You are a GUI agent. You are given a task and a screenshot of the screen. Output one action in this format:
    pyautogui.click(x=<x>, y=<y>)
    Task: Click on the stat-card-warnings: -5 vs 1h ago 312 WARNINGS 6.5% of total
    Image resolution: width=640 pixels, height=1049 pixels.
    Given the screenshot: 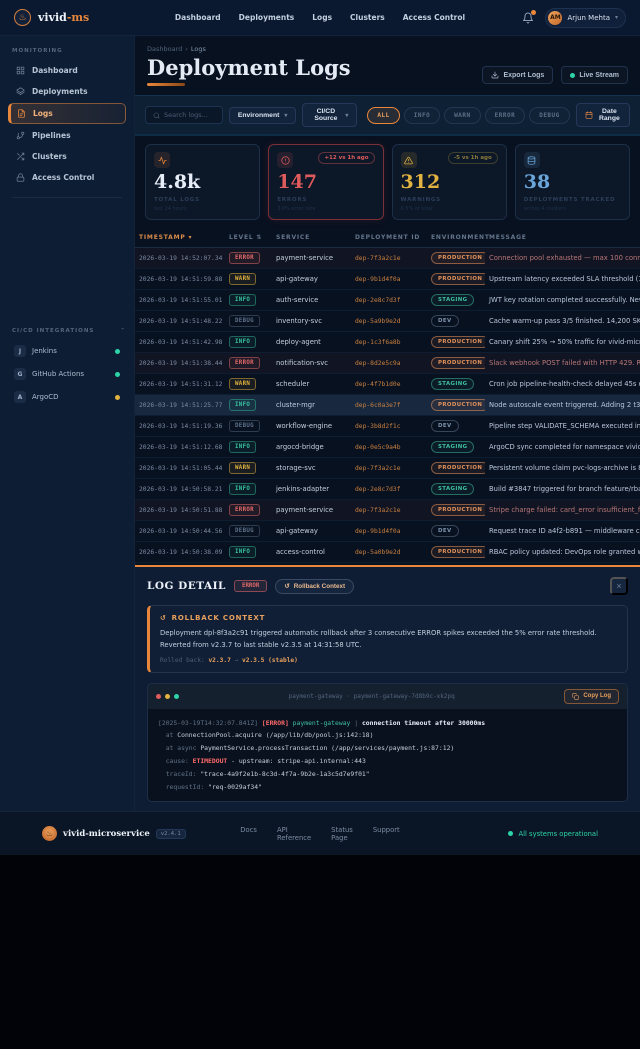 What is the action you would take?
    pyautogui.click(x=449, y=182)
    